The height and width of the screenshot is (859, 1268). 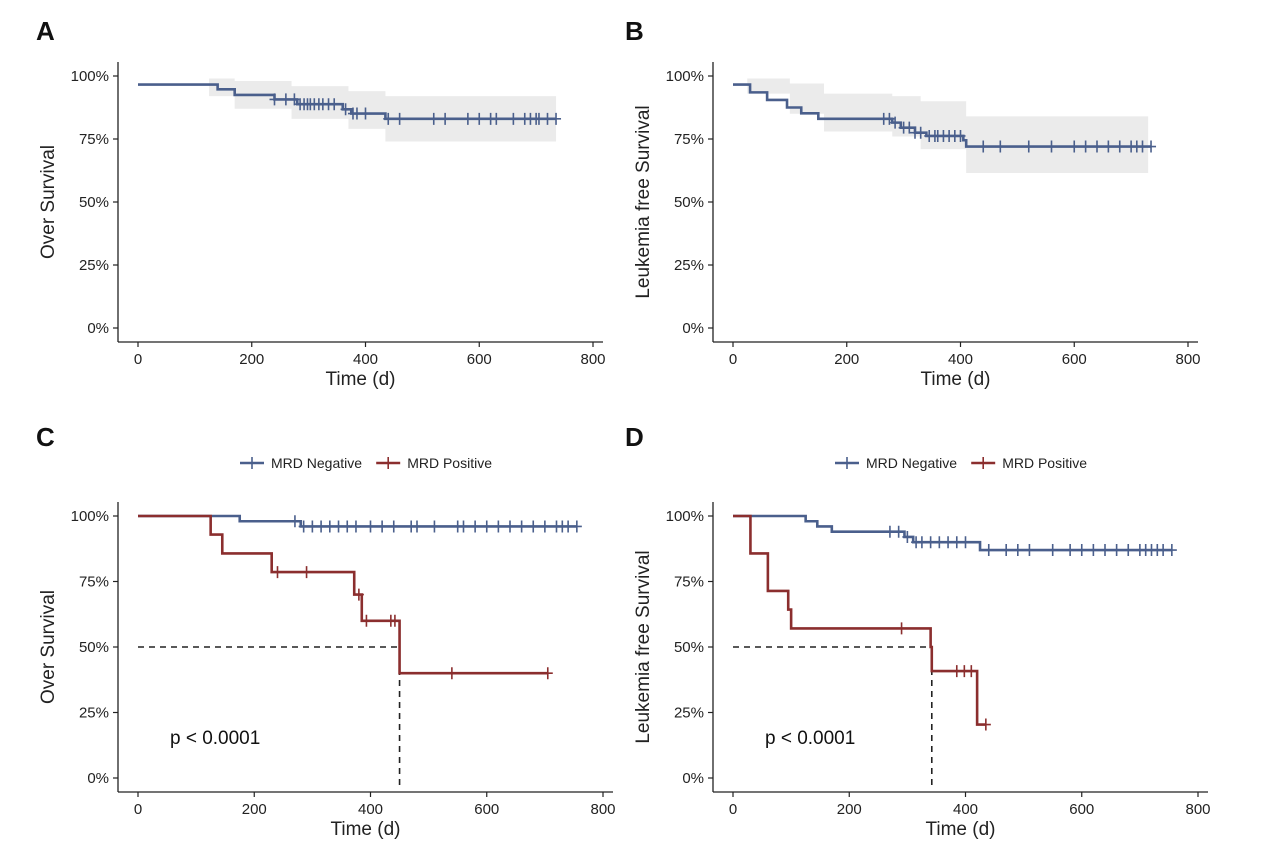 I want to click on legend-key-mrd-positive, so click(x=388, y=463).